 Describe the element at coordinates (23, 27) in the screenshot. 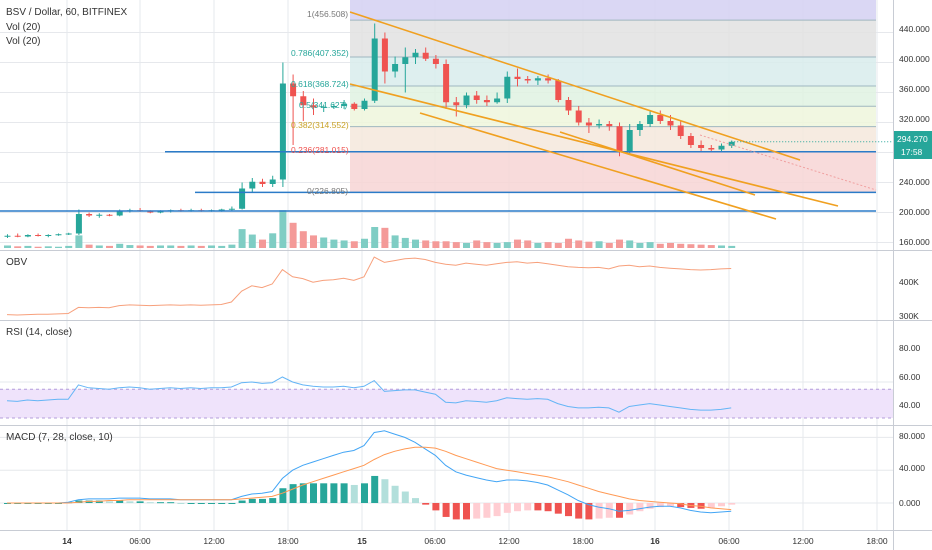

I see `volume-legend-1: Vol (20)` at that location.